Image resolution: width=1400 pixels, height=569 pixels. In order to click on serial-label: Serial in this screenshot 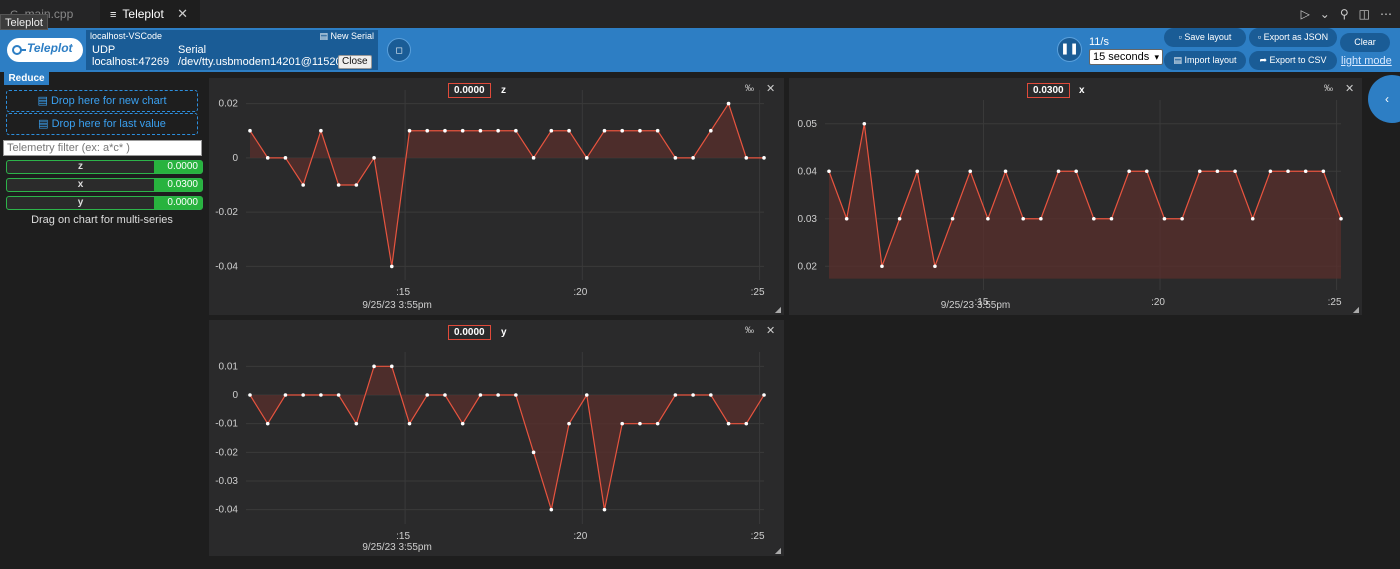, I will do `click(192, 50)`.